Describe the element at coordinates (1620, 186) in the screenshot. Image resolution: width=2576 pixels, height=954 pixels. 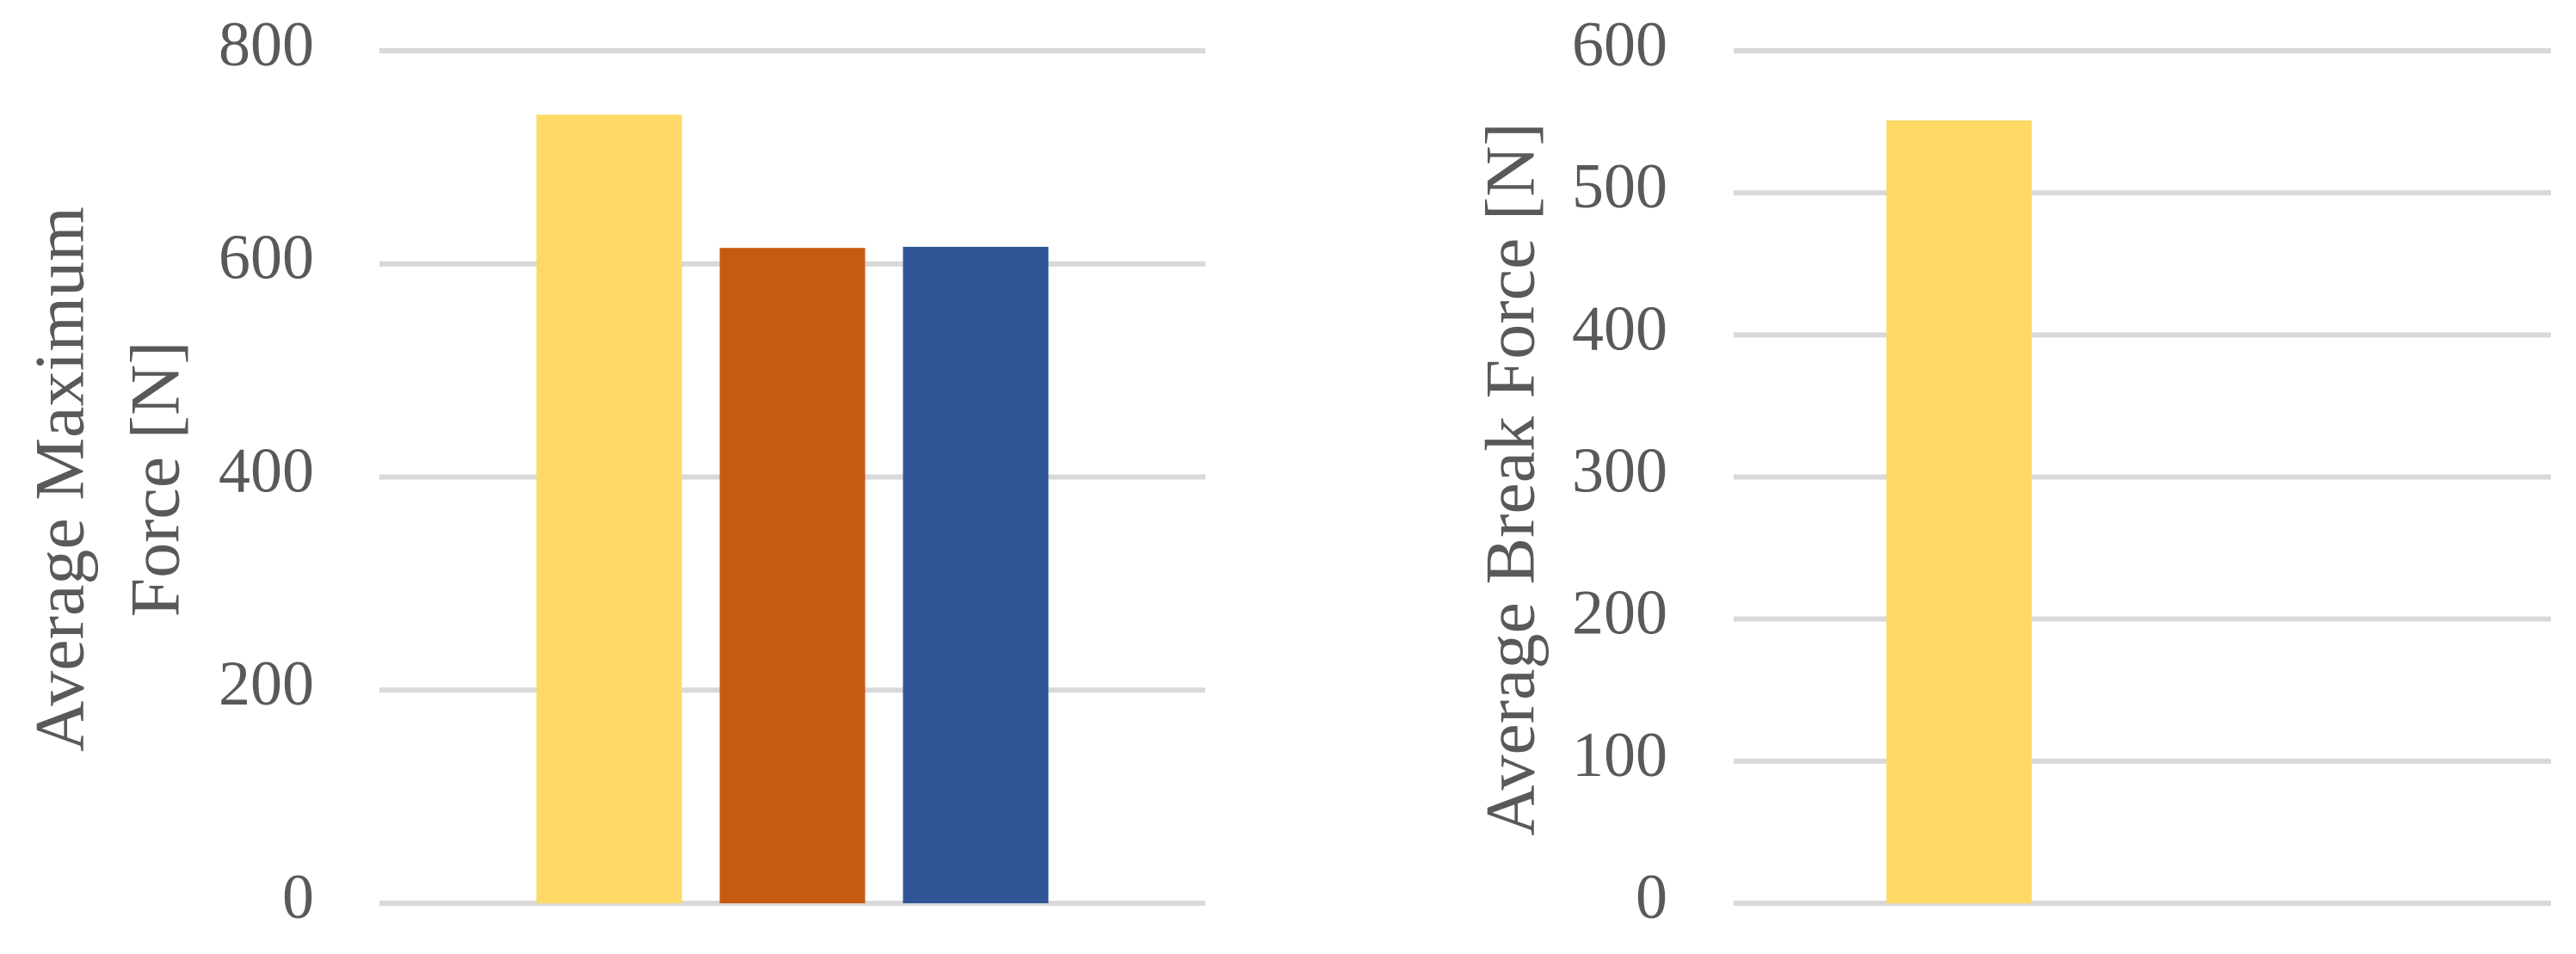
I see `y-tick-label: 500` at that location.